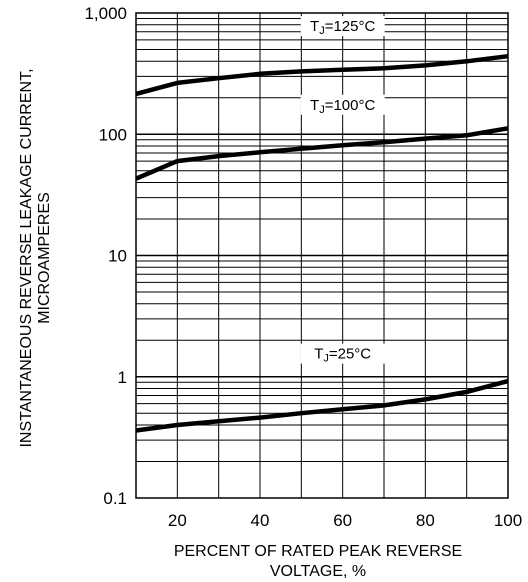 This screenshot has width=528, height=582. Describe the element at coordinates (342, 520) in the screenshot. I see `x-tick-label: 60` at that location.